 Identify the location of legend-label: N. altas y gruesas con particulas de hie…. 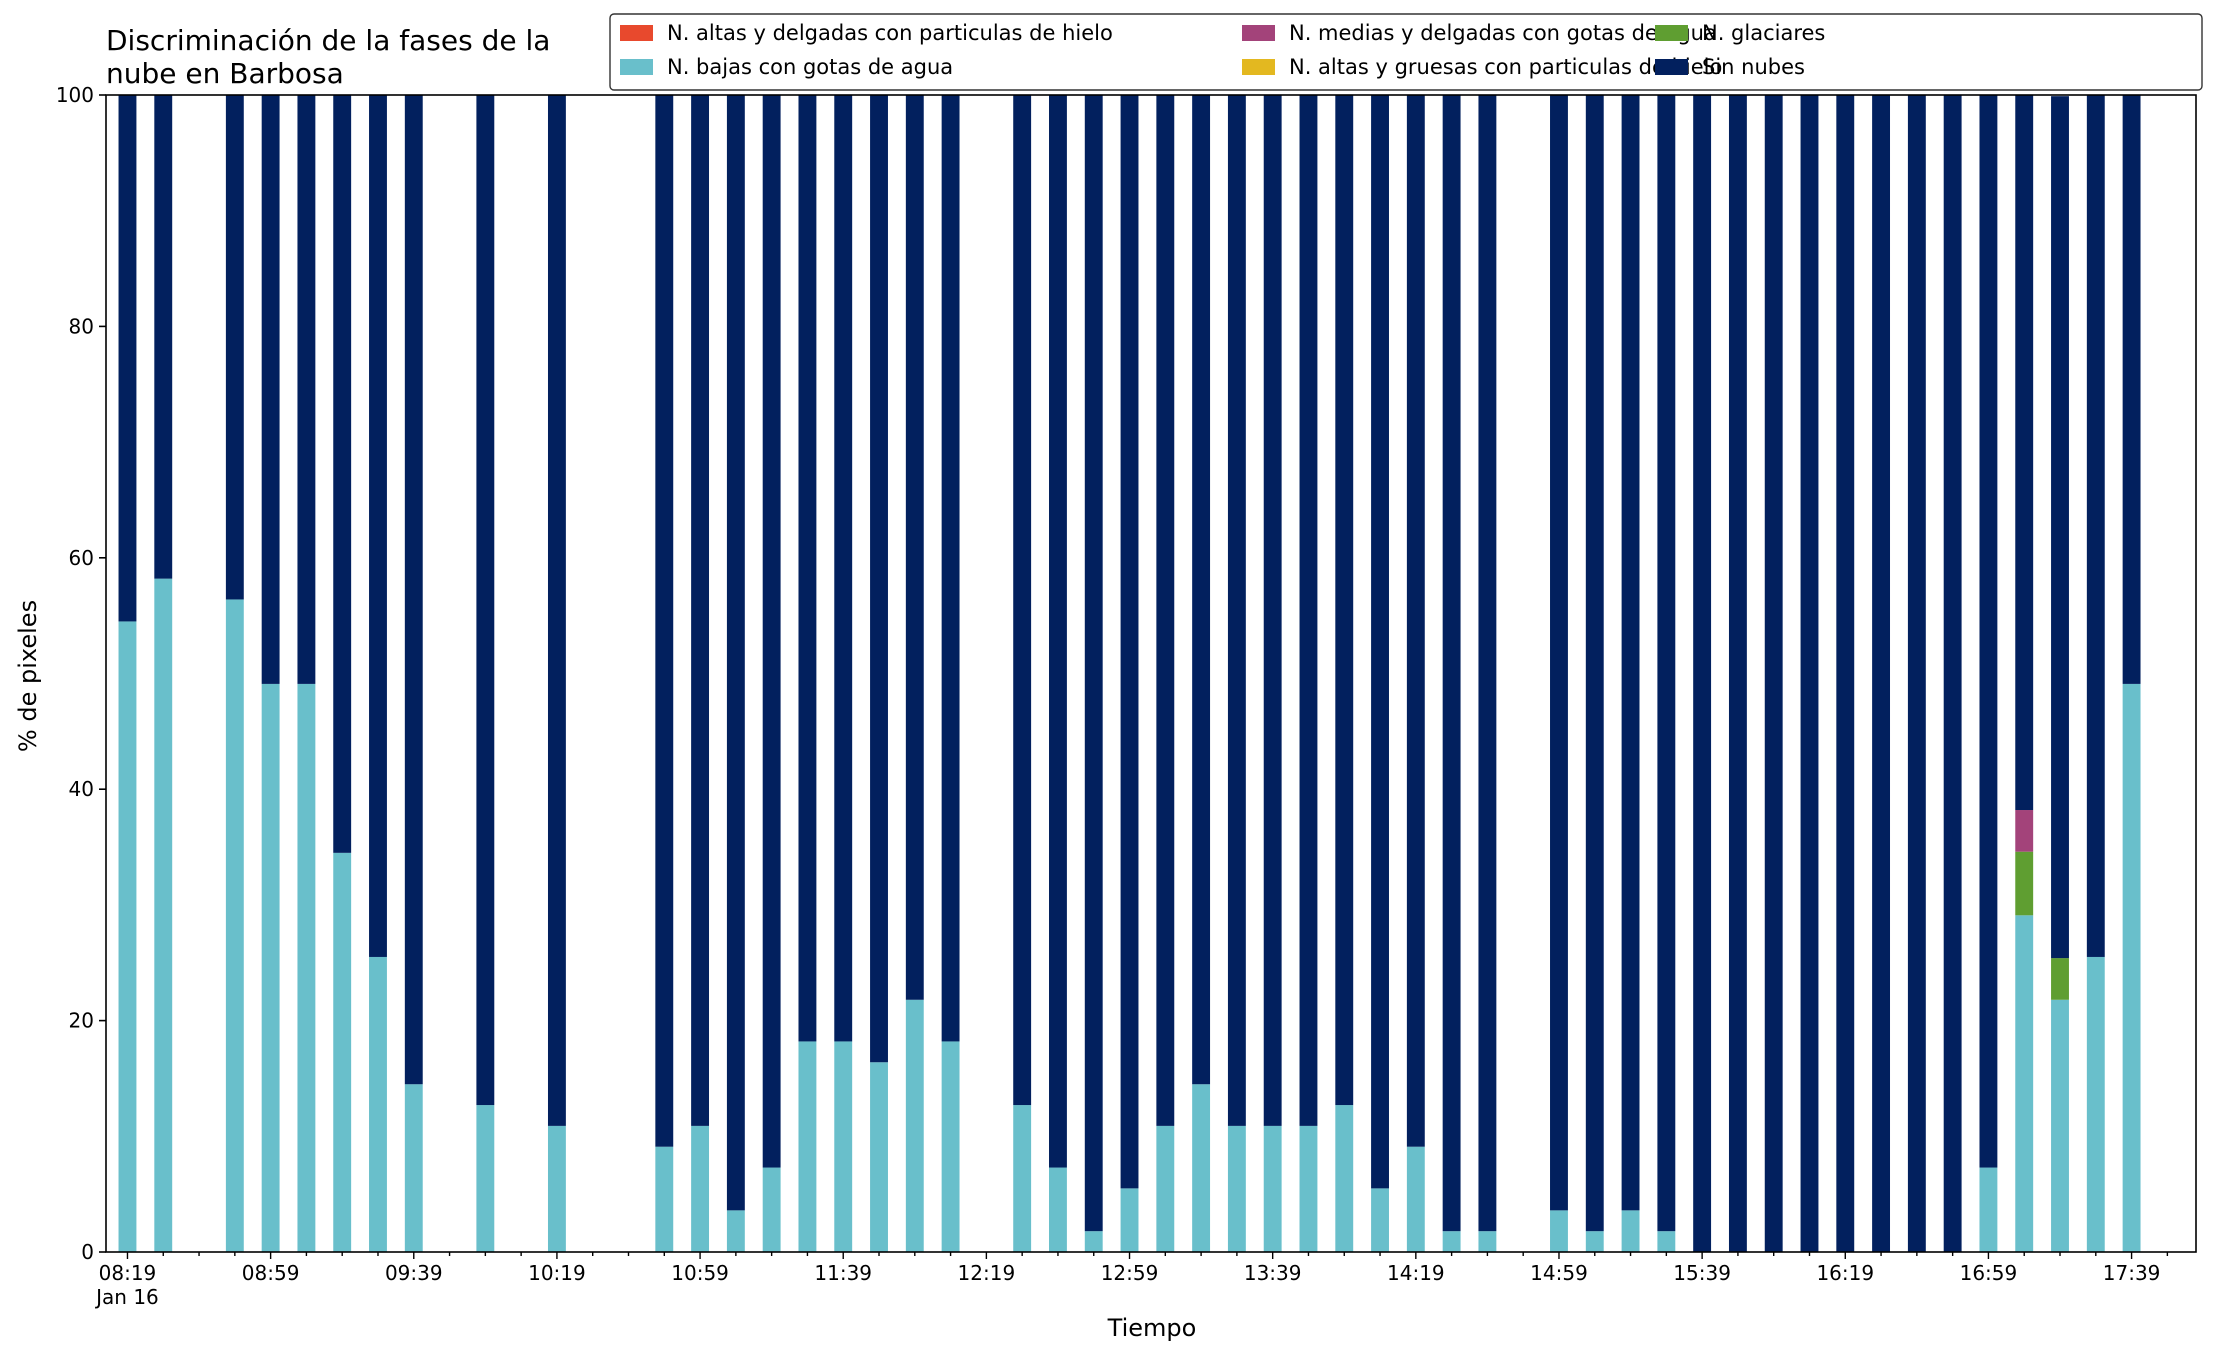
(1505, 67).